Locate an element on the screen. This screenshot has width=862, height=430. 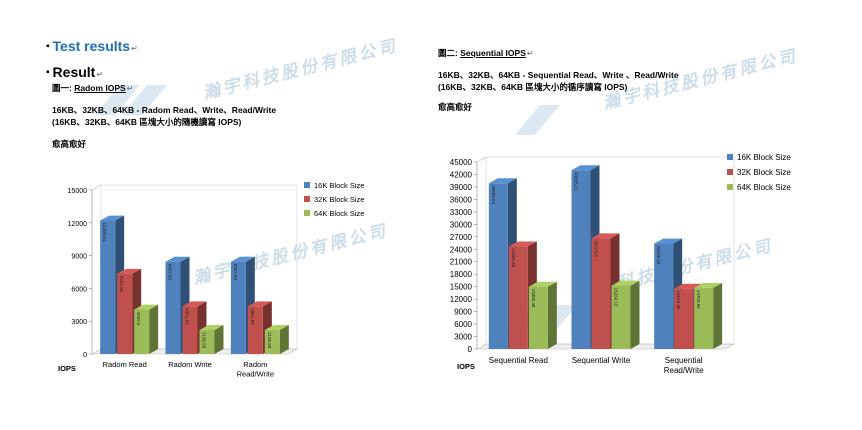
y-tick-label: 39000 is located at coordinates (461, 187).